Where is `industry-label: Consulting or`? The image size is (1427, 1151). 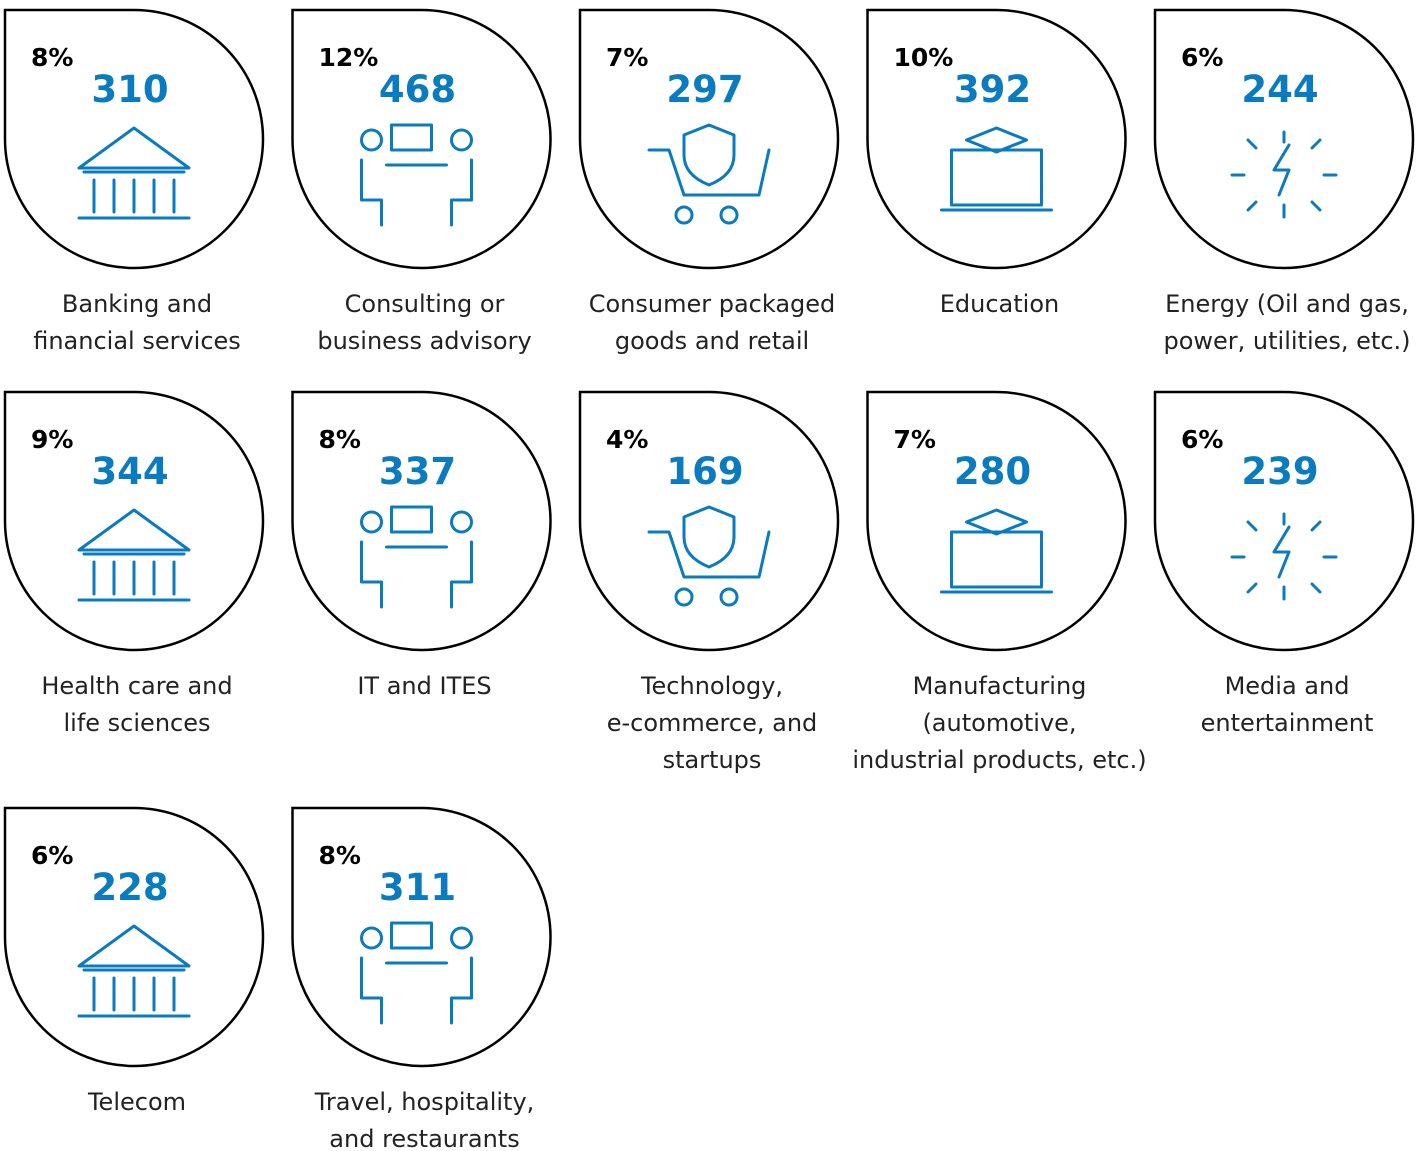
industry-label: Consulting or is located at coordinates (425, 304).